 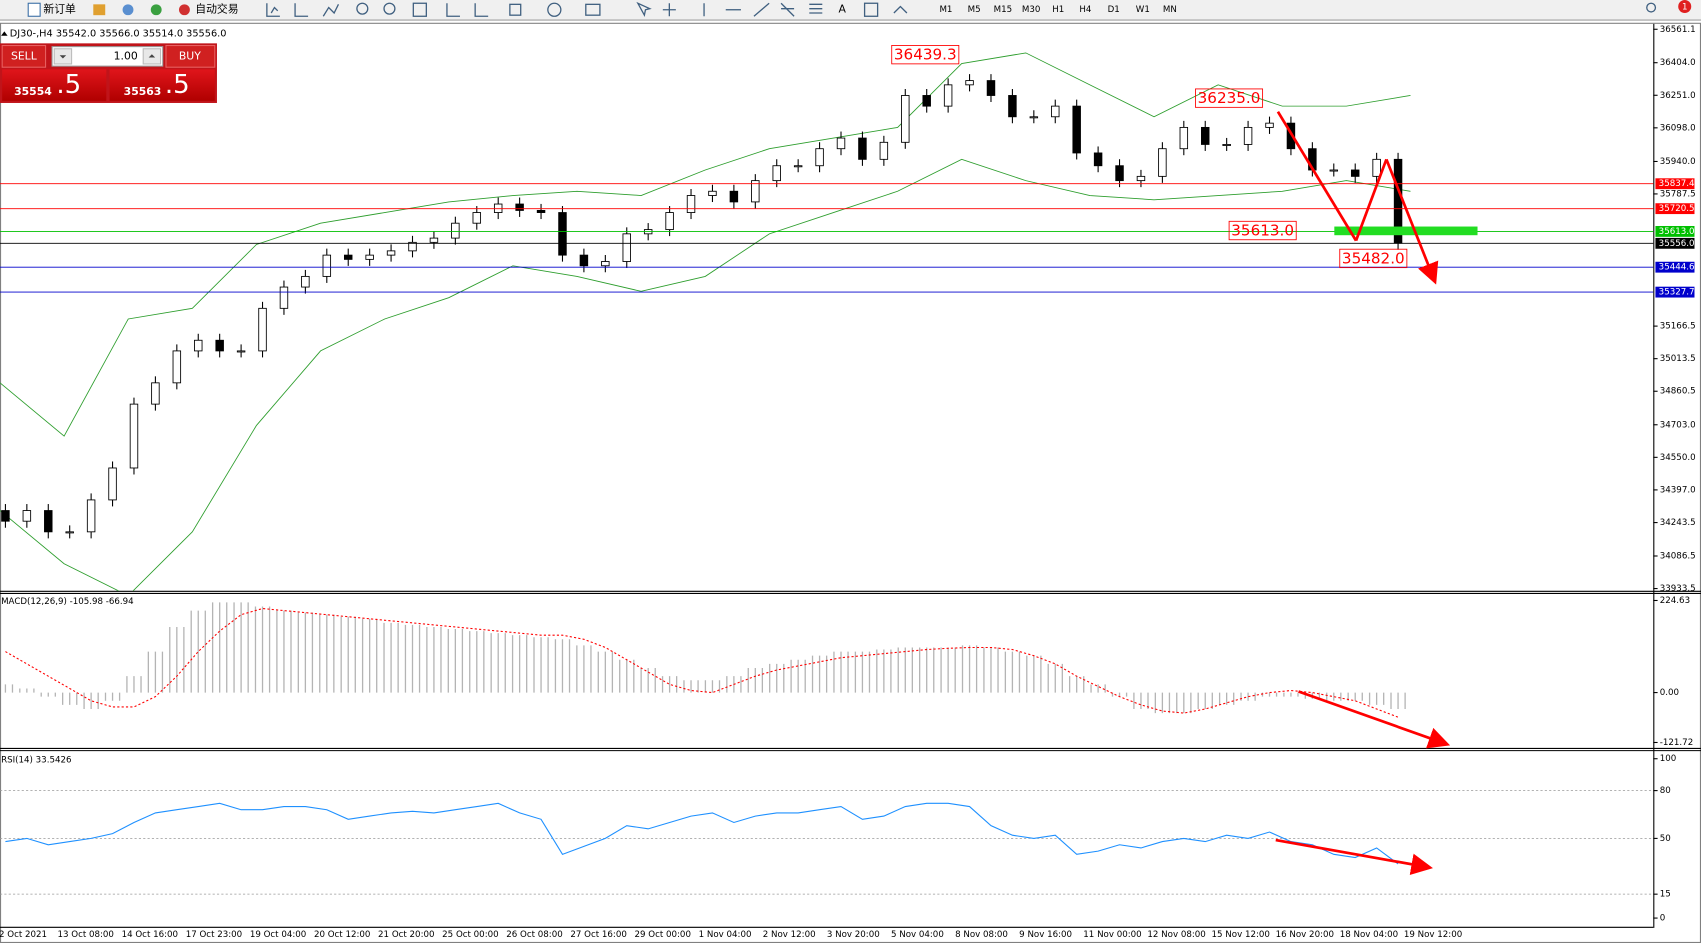 I want to click on timeframe-button: M15, so click(x=1003, y=10).